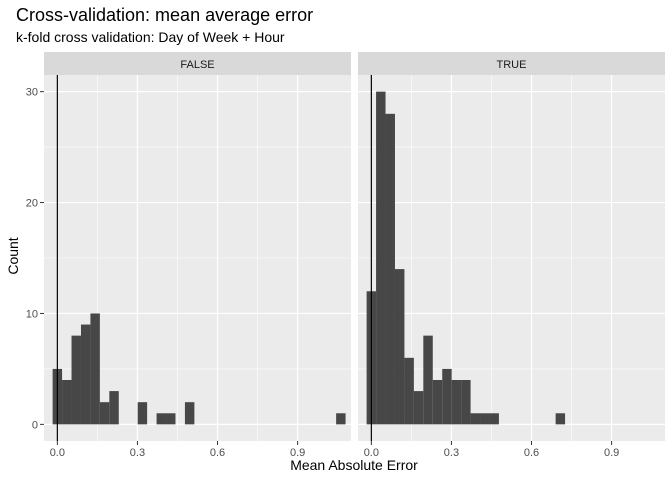  Describe the element at coordinates (35, 259) in the screenshot. I see `y-axis: 0 10 20 30` at that location.